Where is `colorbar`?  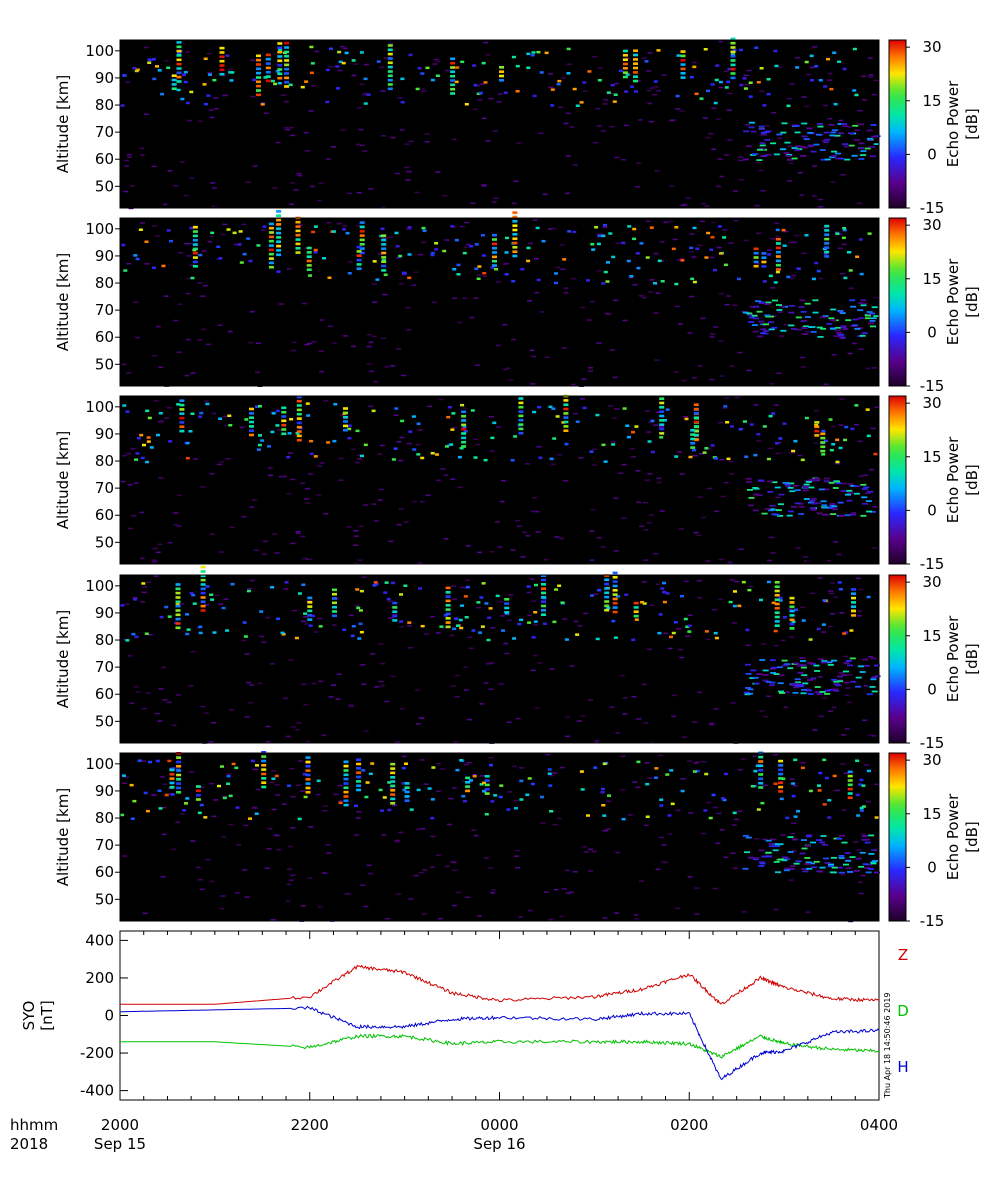 colorbar is located at coordinates (897, 659).